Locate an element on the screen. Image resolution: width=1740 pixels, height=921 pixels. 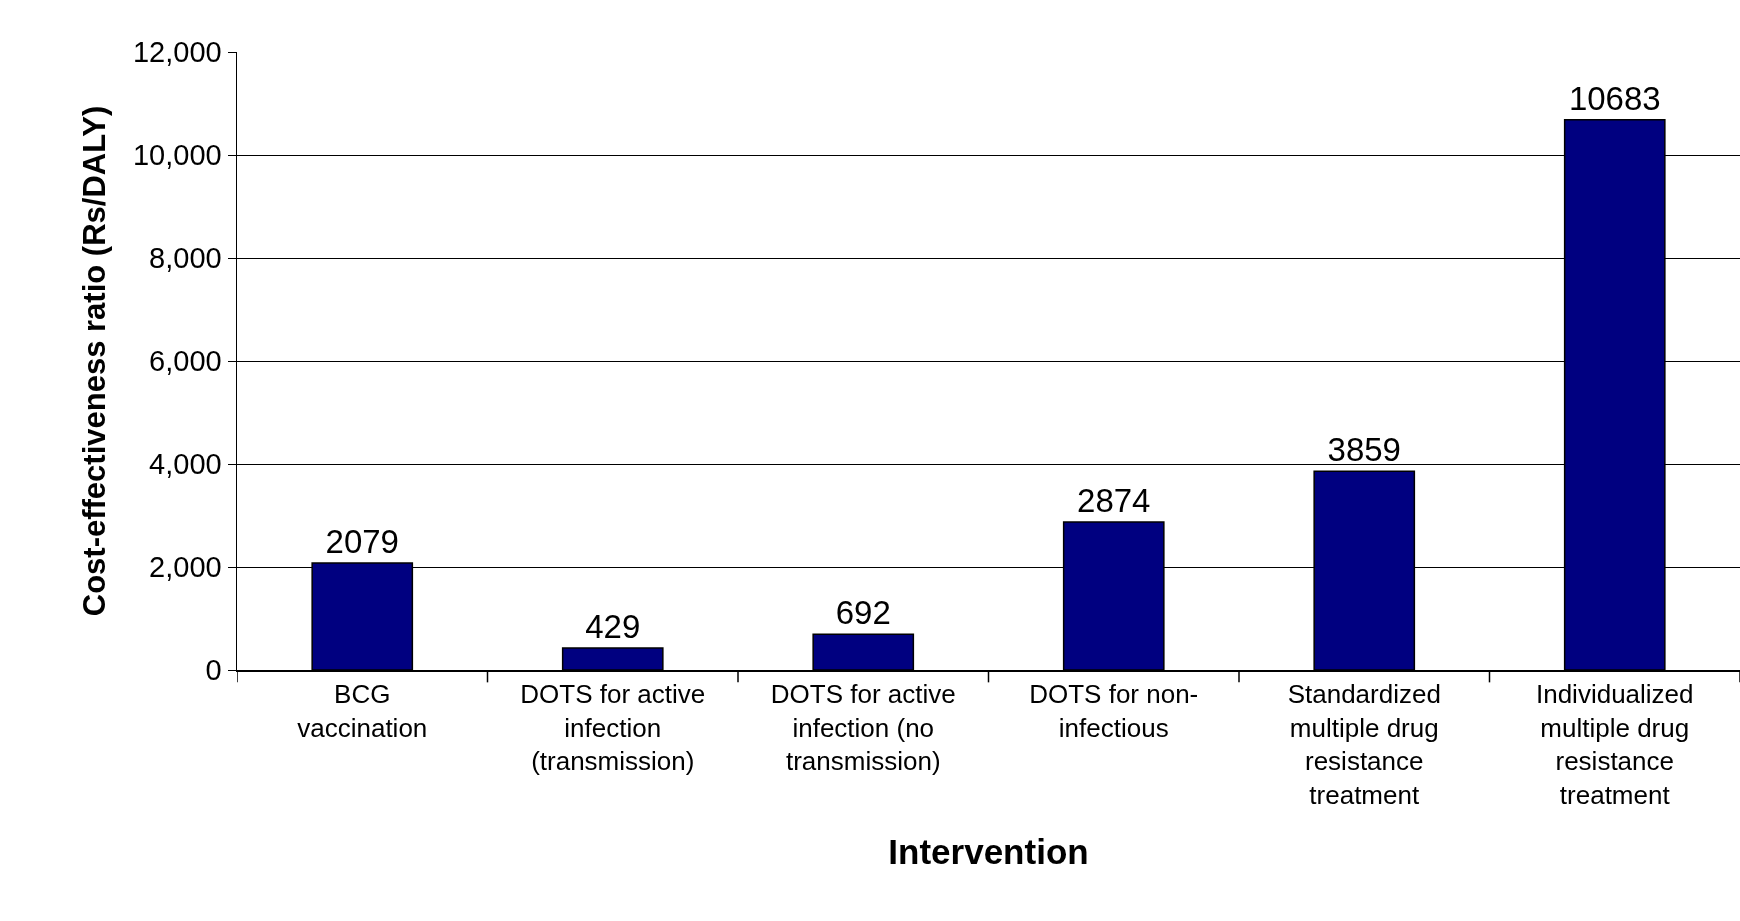
y-tick-label: 6,000 is located at coordinates (185, 361).